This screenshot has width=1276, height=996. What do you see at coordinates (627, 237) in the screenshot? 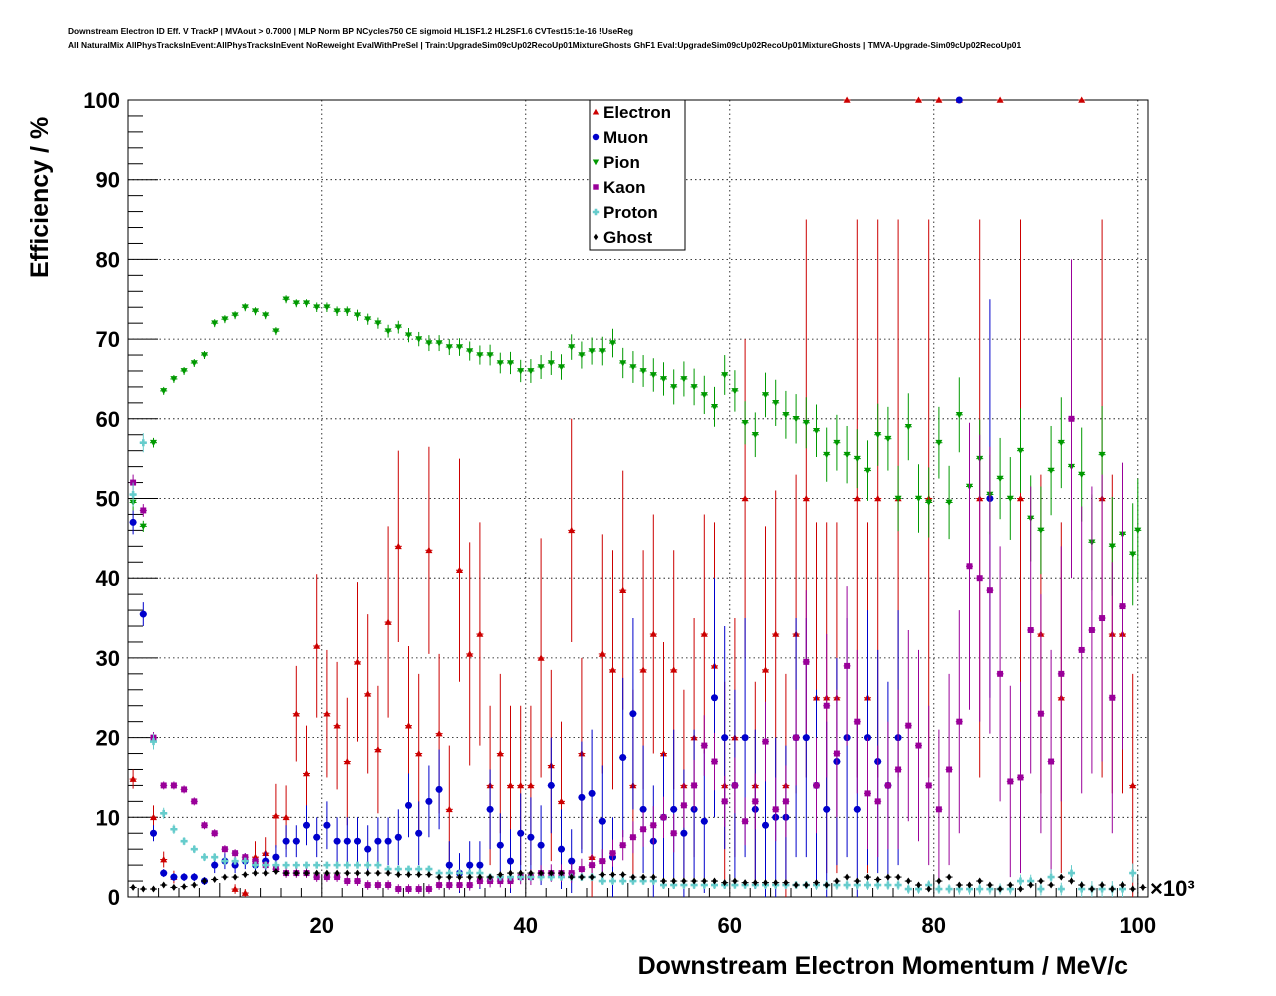
I see `legend-label-ghost: Ghost` at bounding box center [627, 237].